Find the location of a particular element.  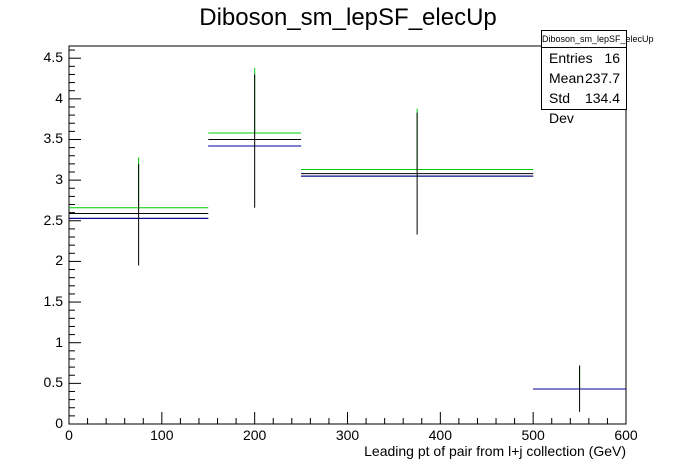

x-tick-label: 400 is located at coordinates (440, 435).